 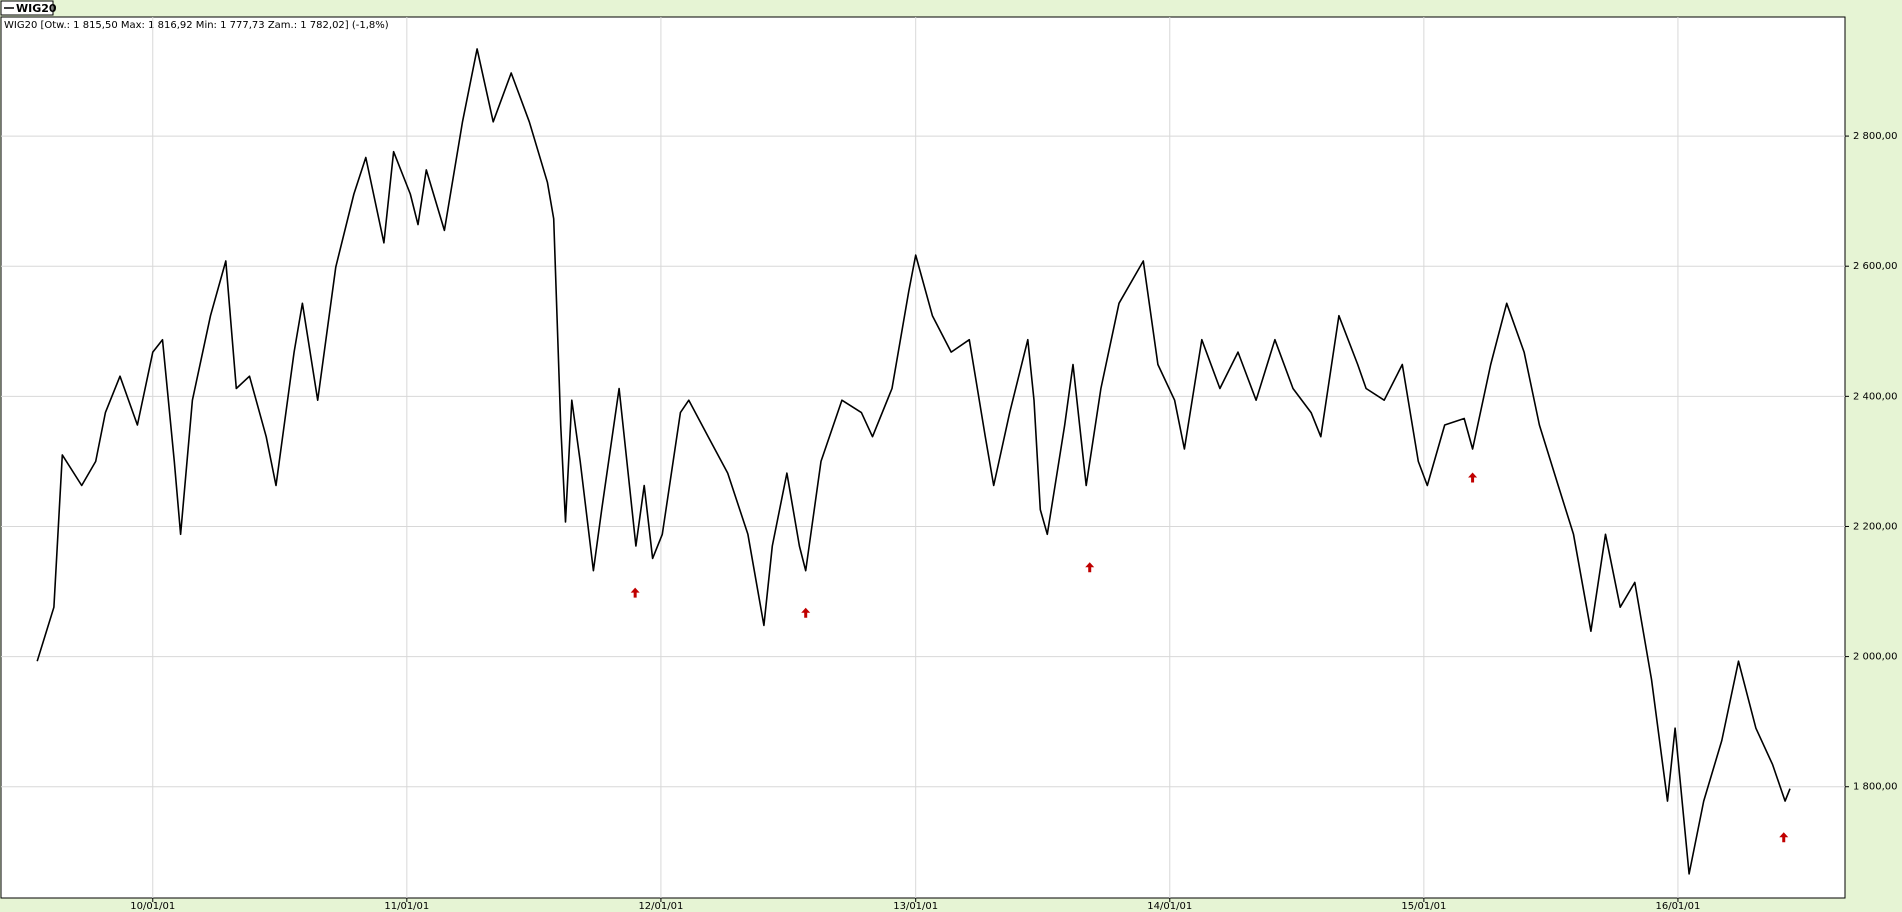 What do you see at coordinates (36, 8) in the screenshot?
I see `legend-label: WIG20` at bounding box center [36, 8].